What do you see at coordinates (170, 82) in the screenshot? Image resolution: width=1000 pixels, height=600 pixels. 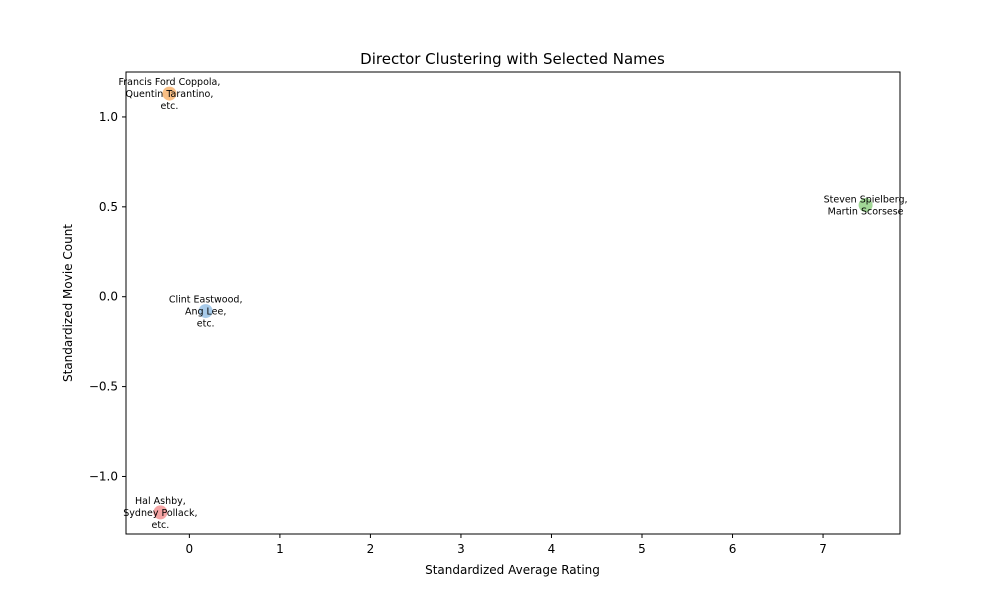 I see `point-label-line: Francis Ford Coppola,` at bounding box center [170, 82].